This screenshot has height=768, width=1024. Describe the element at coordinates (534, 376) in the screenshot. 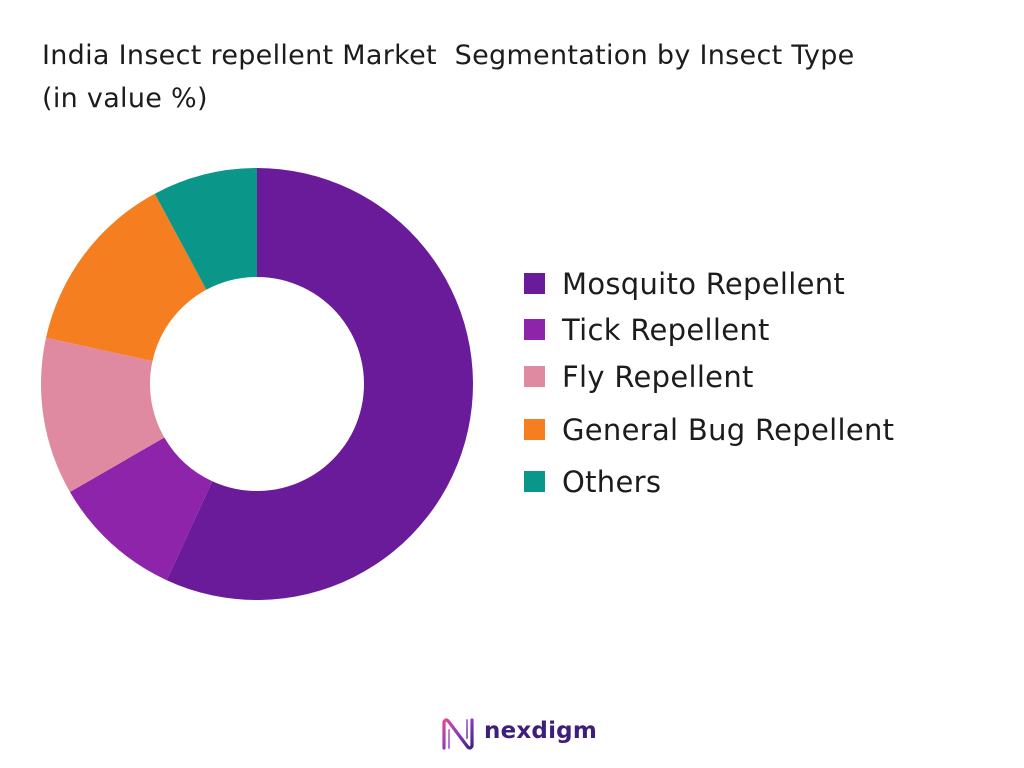

I see `legend-swatch-fly-repellent` at that location.